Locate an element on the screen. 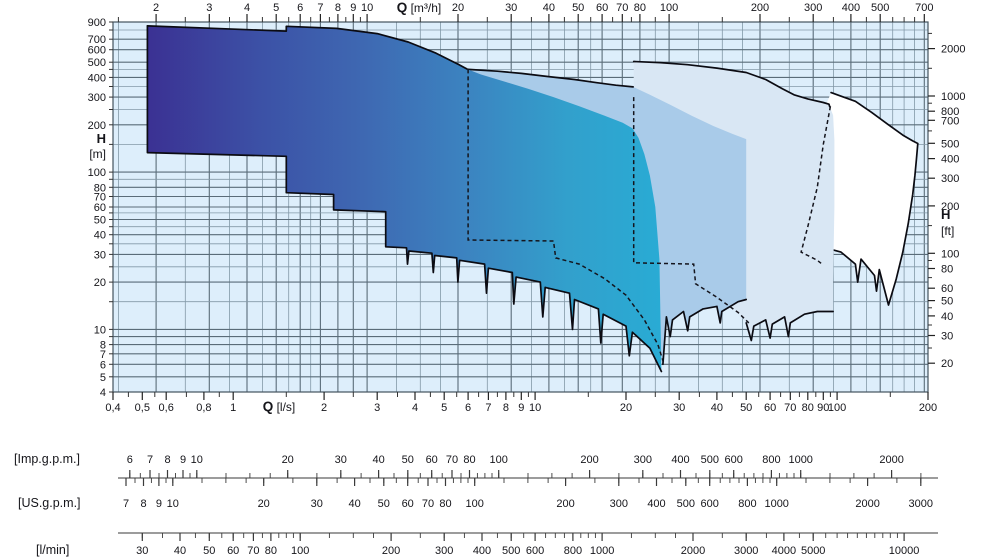  svg-text: 800 is located at coordinates (771, 460).